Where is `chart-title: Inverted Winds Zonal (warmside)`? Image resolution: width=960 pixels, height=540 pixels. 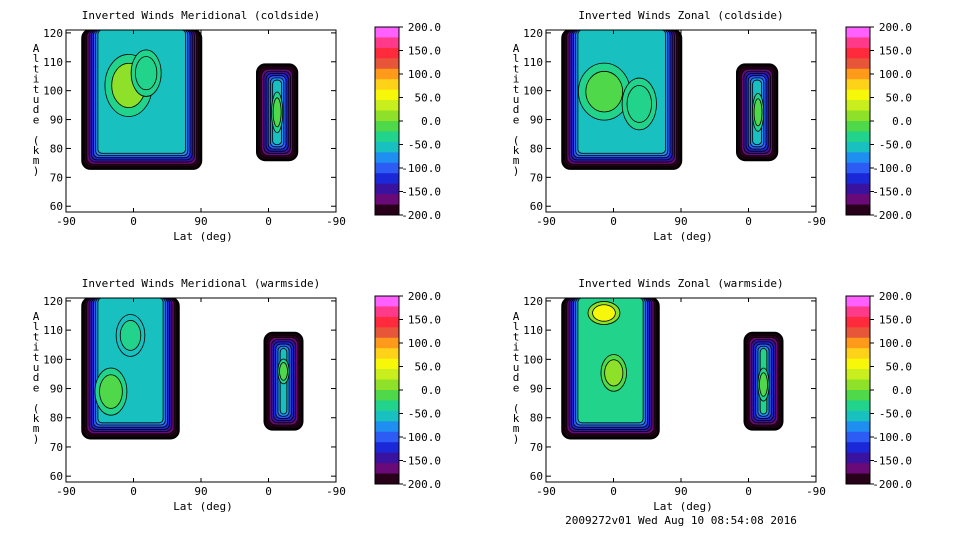
chart-title: Inverted Winds Zonal (warmside) is located at coordinates (680, 283).